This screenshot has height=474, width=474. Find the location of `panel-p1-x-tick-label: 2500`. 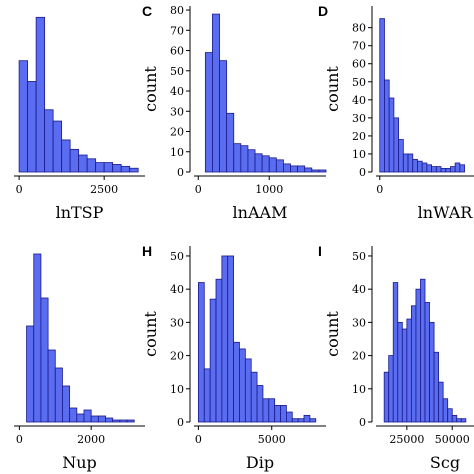

panel-p1-x-tick-label: 2500 is located at coordinates (104, 189).